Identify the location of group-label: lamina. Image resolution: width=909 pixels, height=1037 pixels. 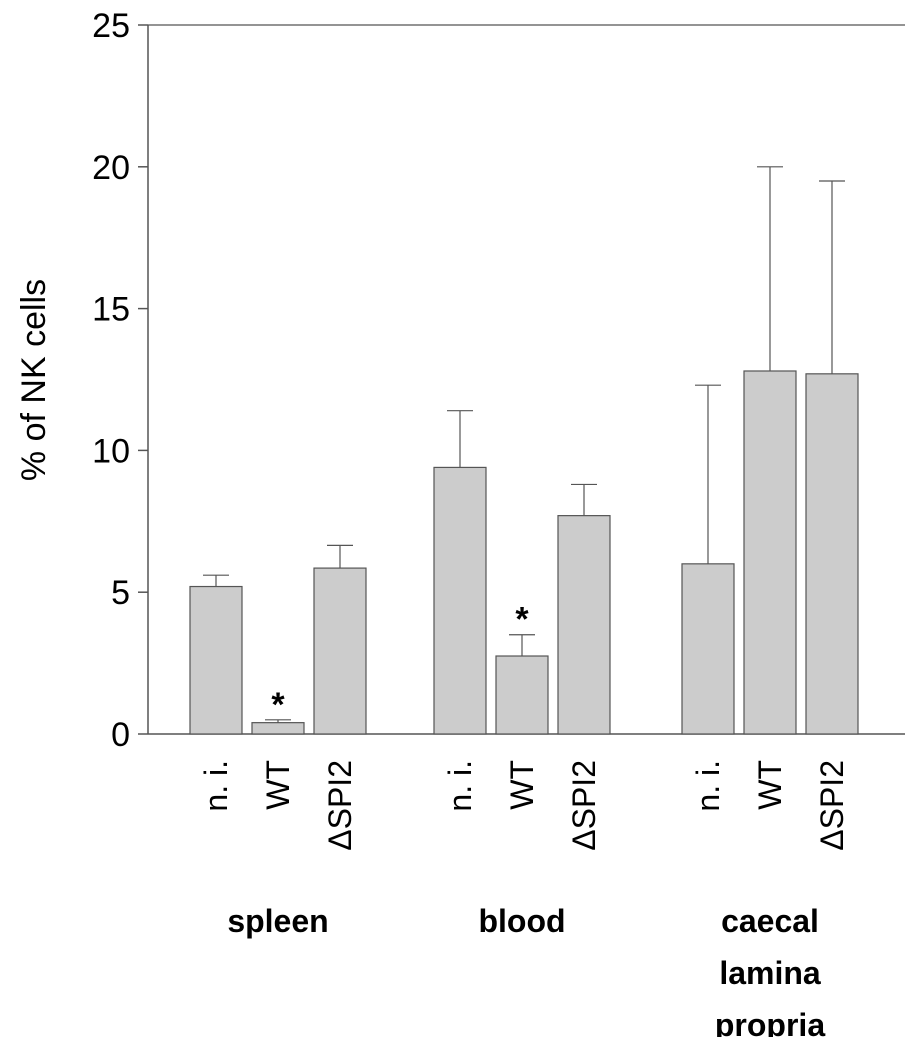
(770, 973).